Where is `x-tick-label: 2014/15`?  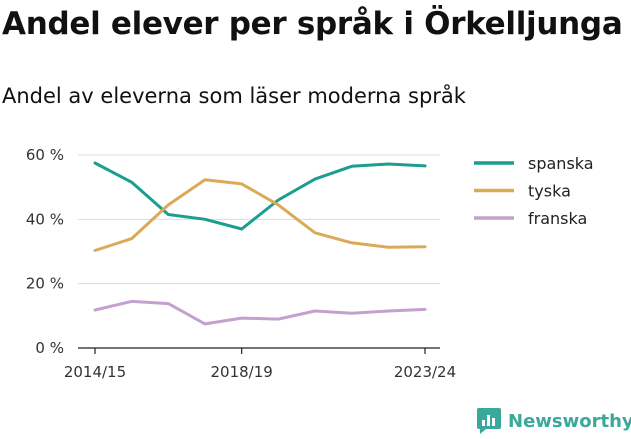
x-tick-label: 2014/15 is located at coordinates (95, 372).